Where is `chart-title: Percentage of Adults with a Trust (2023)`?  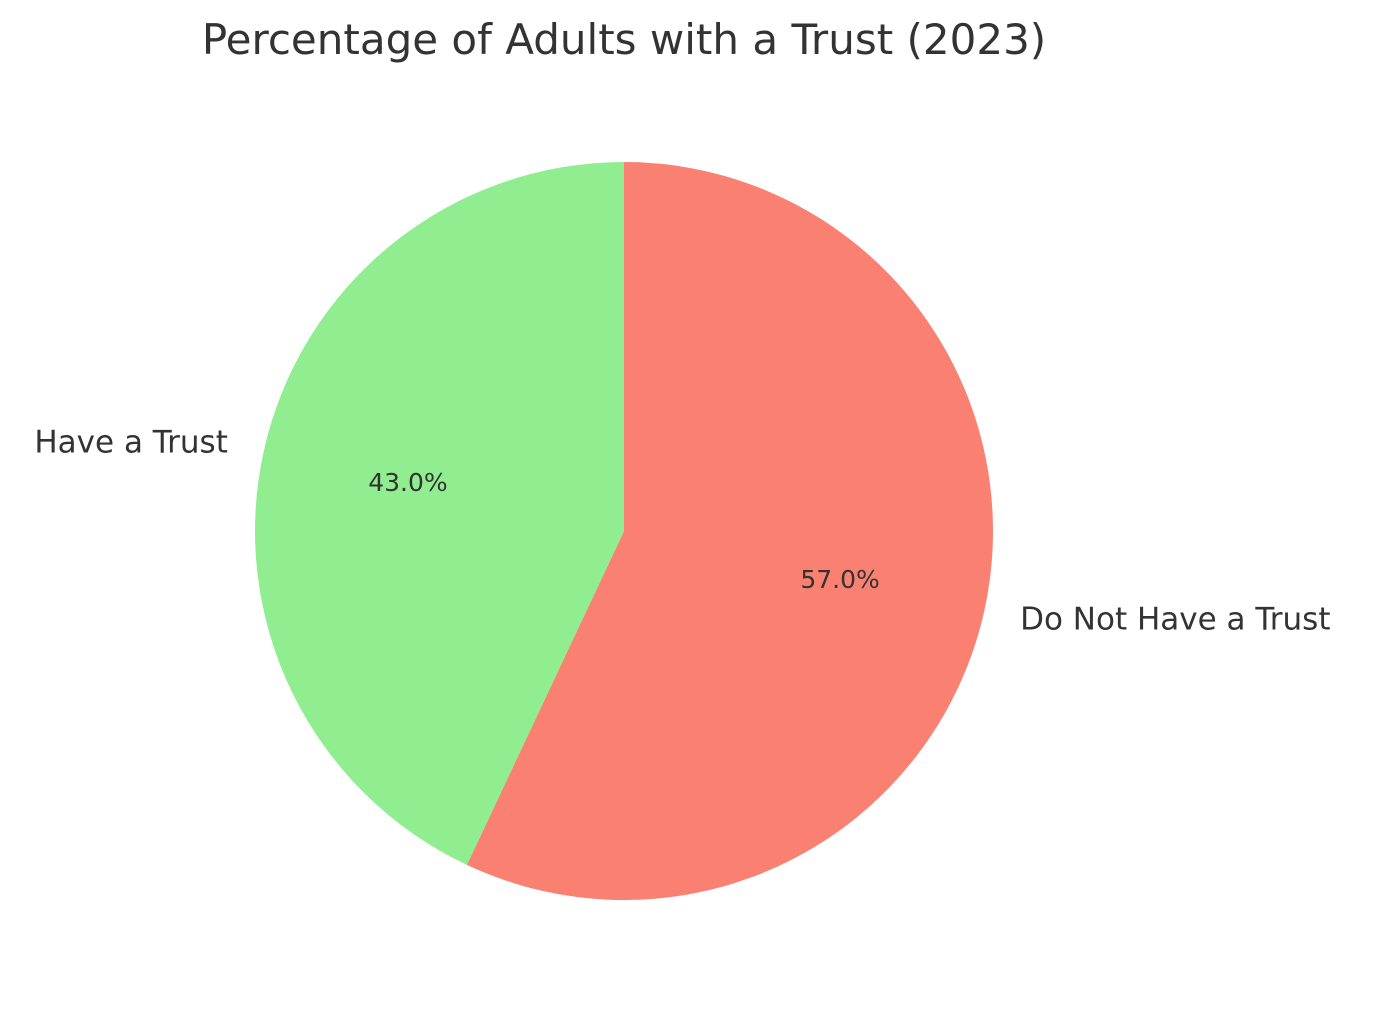
chart-title: Percentage of Adults with a Trust (2023) is located at coordinates (624, 39).